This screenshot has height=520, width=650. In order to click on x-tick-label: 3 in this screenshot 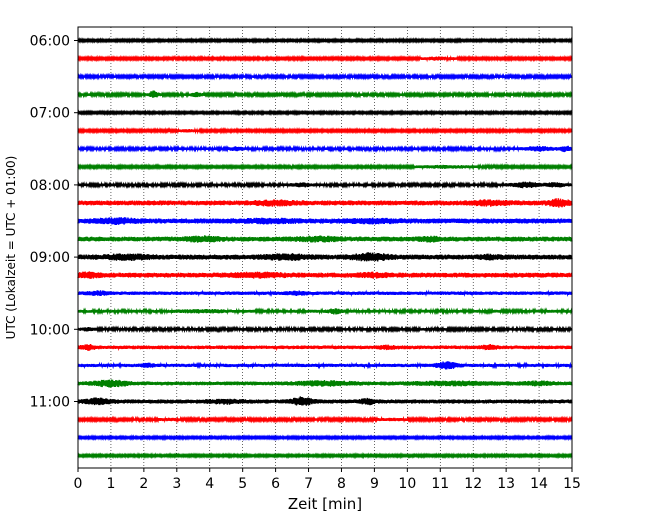, I will do `click(176, 484)`.